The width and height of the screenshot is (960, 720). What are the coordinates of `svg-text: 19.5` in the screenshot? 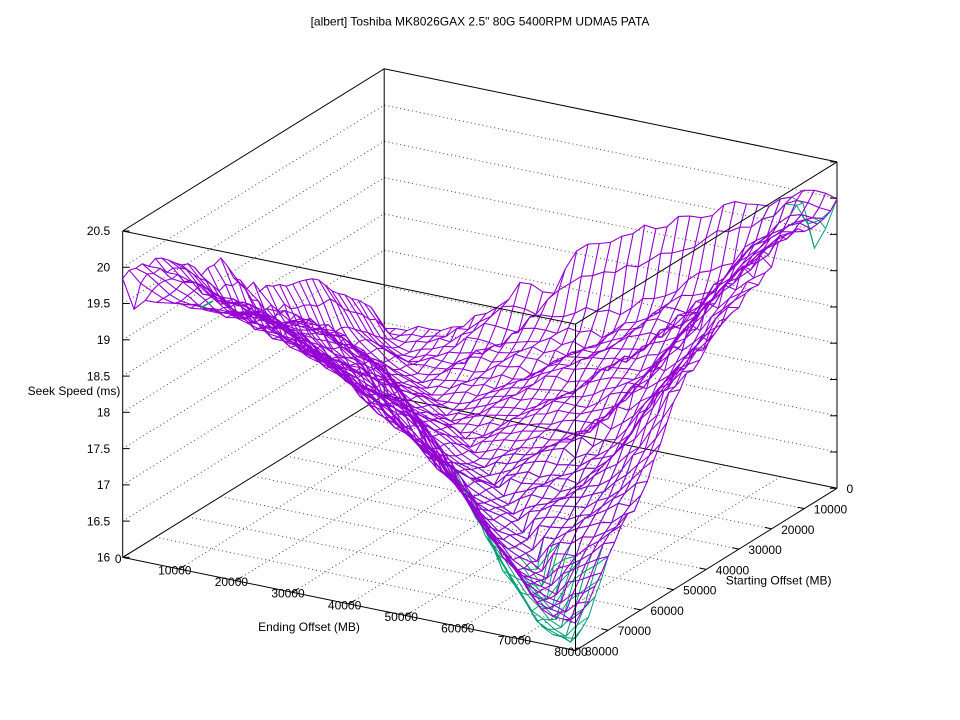 It's located at (99, 304).